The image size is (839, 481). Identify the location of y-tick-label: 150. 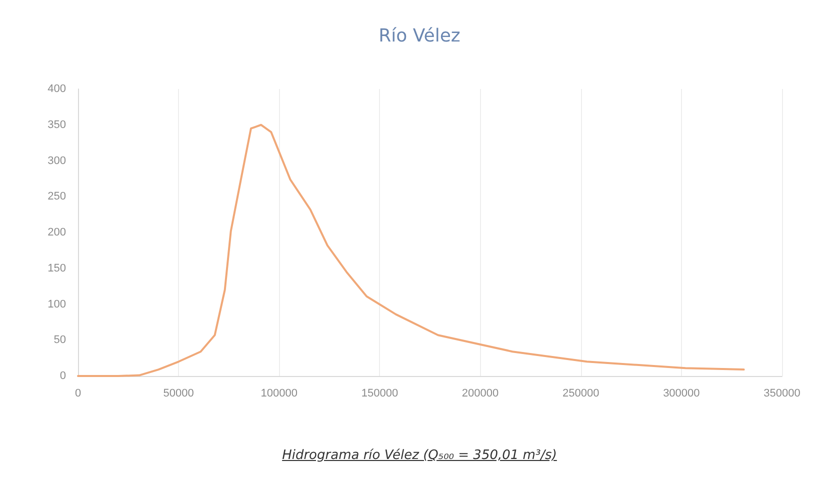
(57, 268).